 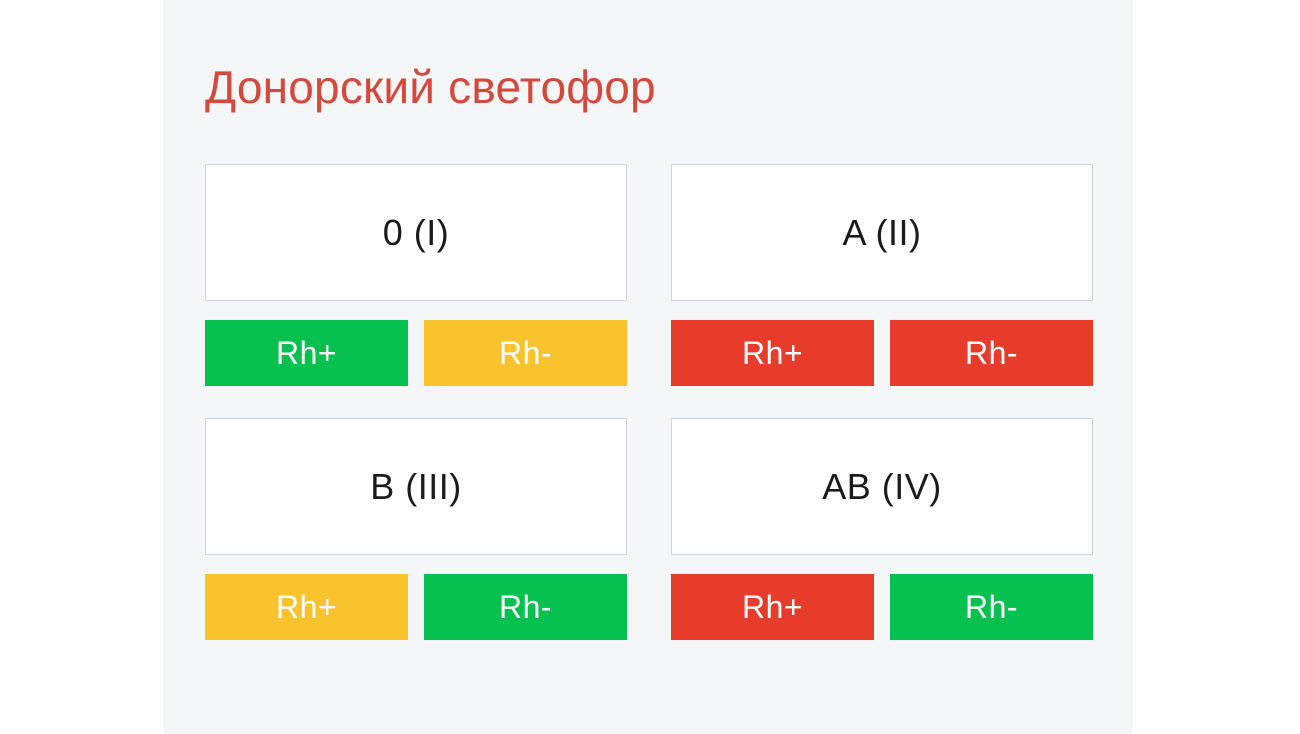 I want to click on blood-group-block: 0 (I) Rh+ Rh-, so click(x=416, y=275).